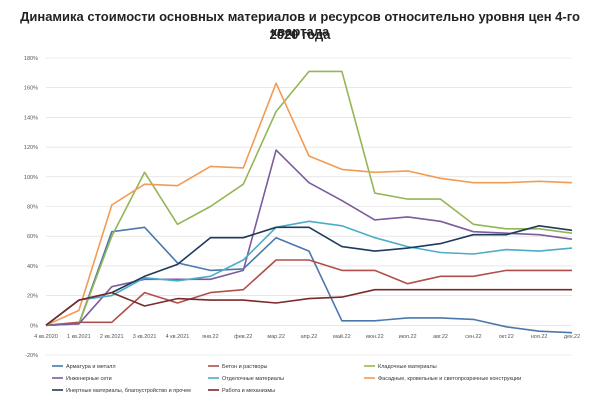 This screenshot has height=402, width=600. I want to click on x-tick-label: июл.22, so click(408, 337).